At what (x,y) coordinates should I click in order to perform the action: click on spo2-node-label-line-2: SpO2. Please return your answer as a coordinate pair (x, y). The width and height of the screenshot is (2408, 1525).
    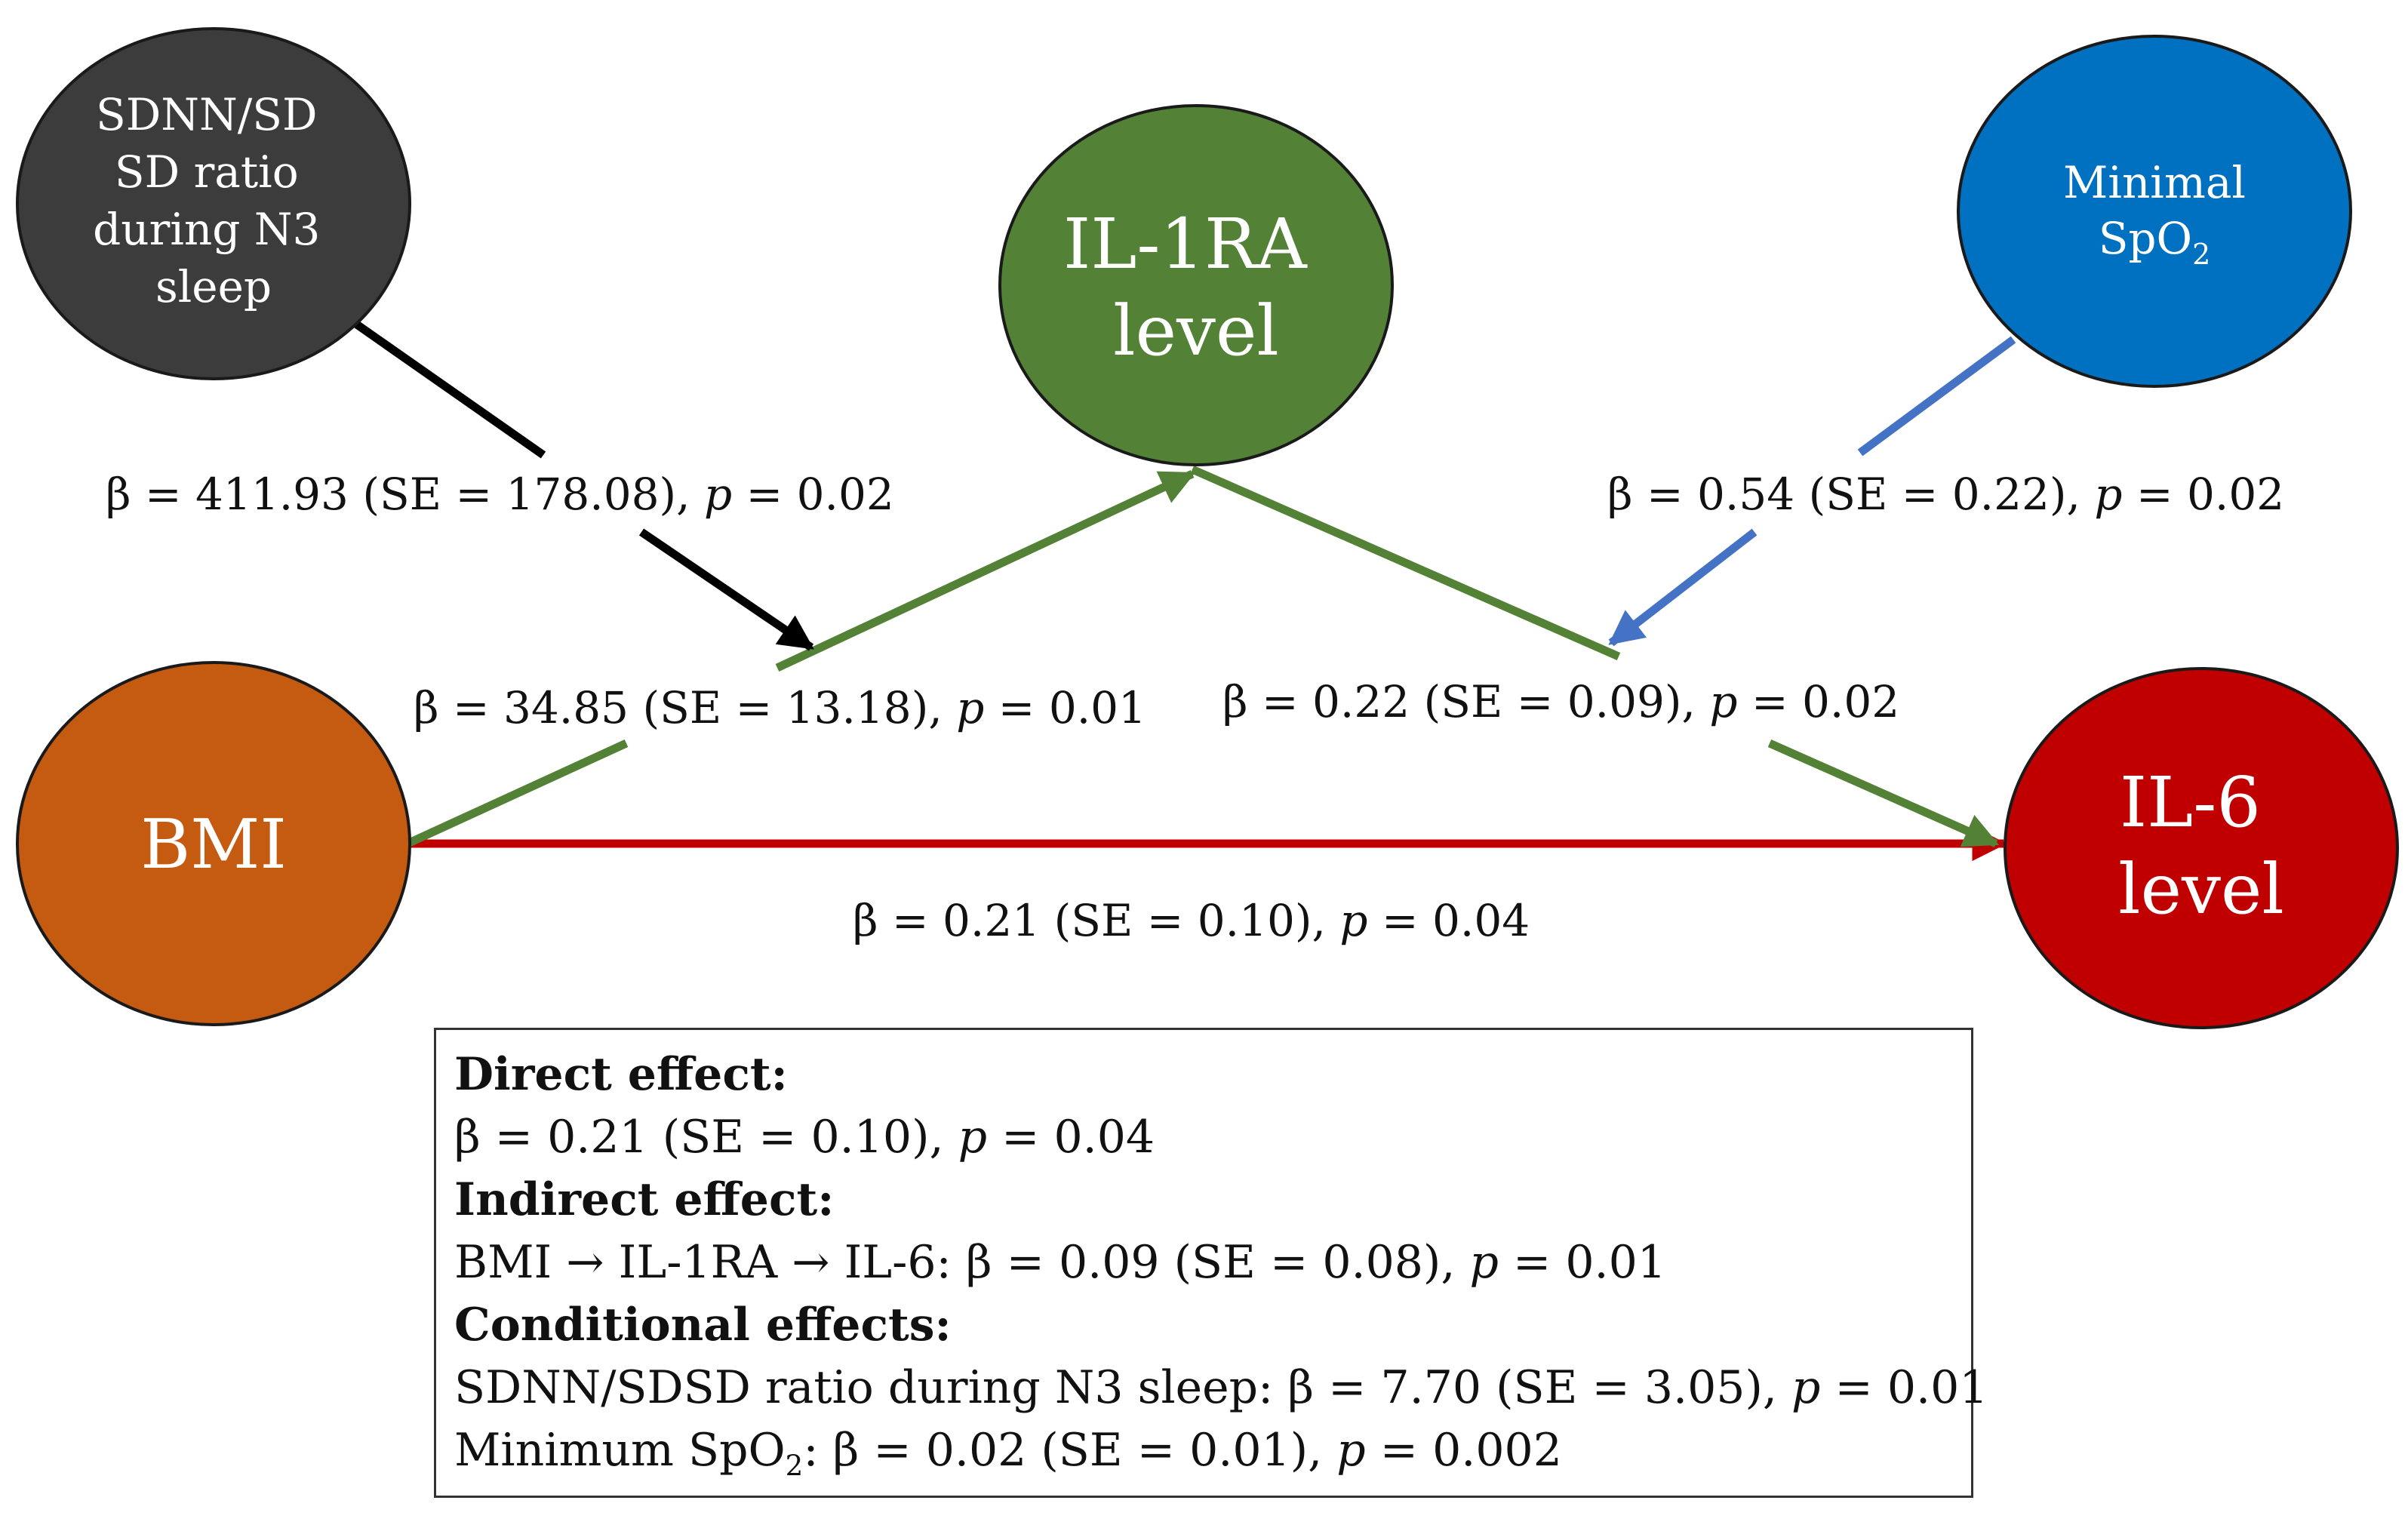
    Looking at the image, I should click on (2155, 242).